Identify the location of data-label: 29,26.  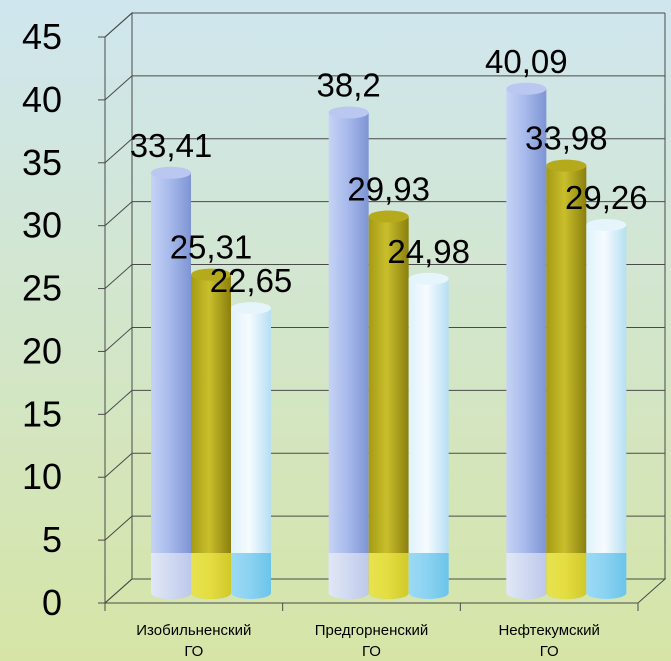
(606, 197).